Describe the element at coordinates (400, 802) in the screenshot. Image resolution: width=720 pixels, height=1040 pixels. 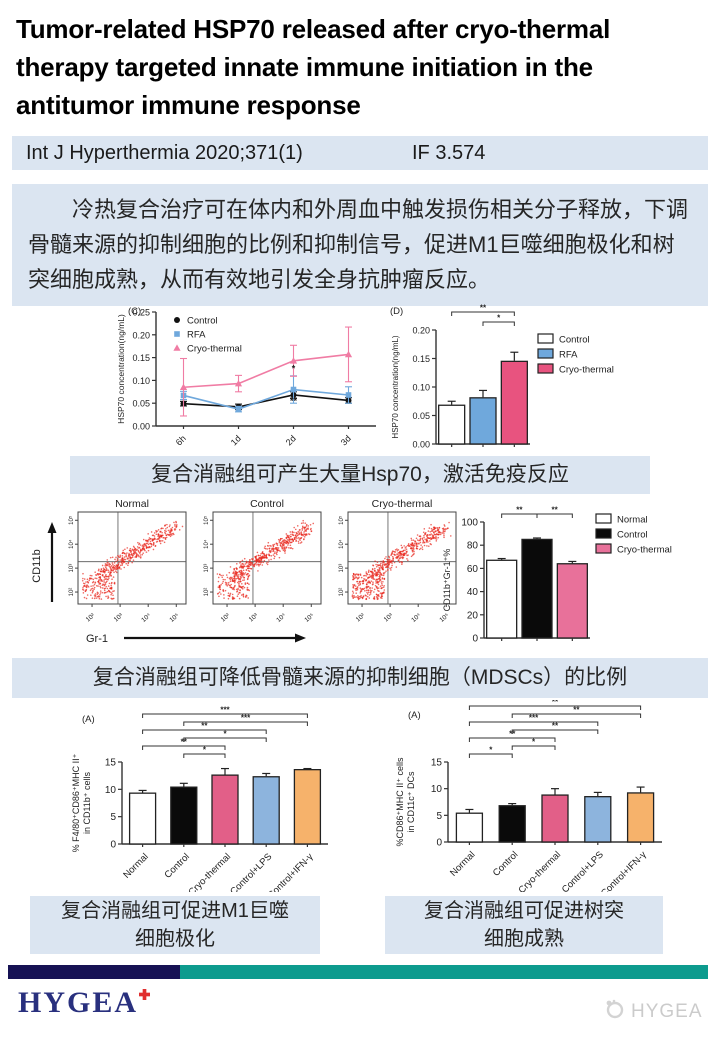
I see `svg-text: %CD86⁺MHC II⁺ cells` at that location.